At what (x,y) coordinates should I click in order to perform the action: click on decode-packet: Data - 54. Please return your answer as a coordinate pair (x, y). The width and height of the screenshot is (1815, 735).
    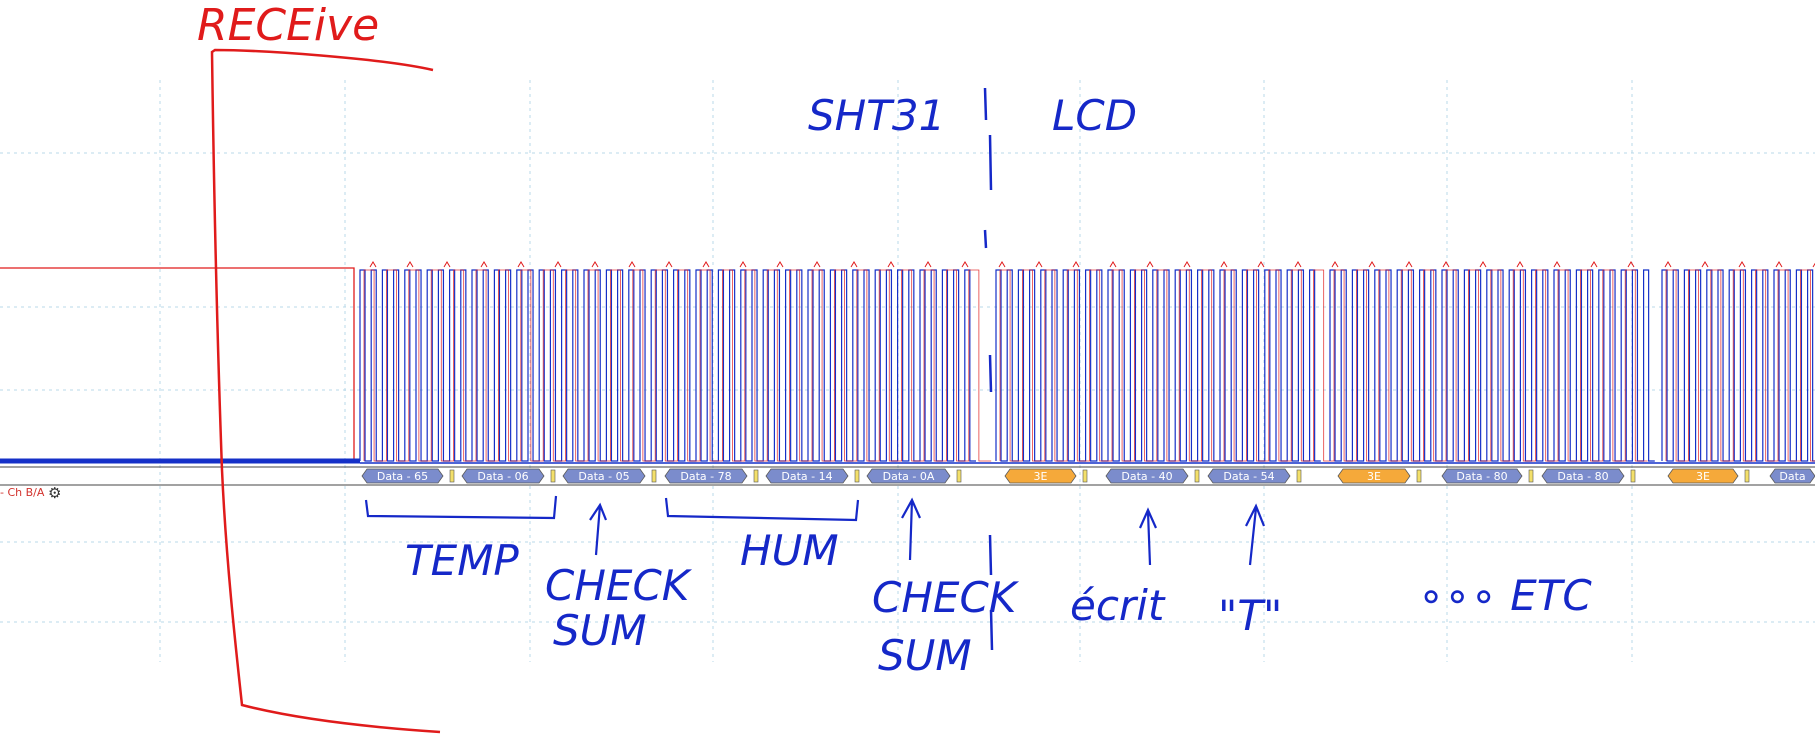
    Looking at the image, I should click on (1249, 476).